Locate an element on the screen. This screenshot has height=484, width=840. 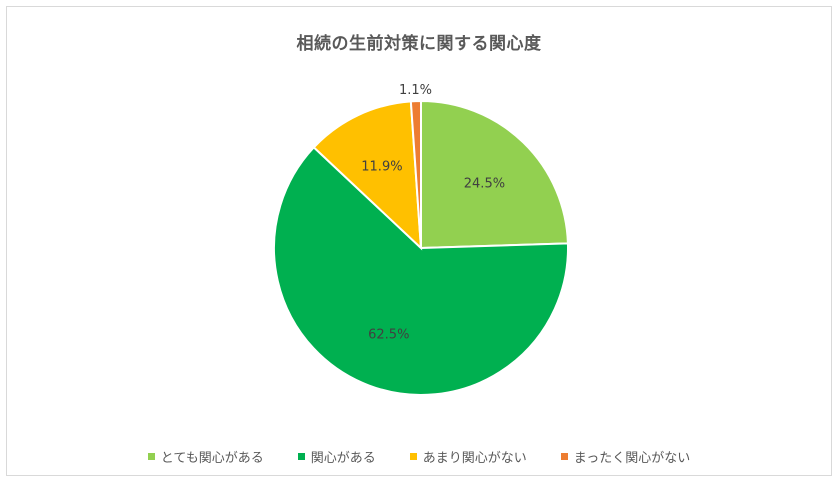
legend-swatch-interested is located at coordinates (301, 456).